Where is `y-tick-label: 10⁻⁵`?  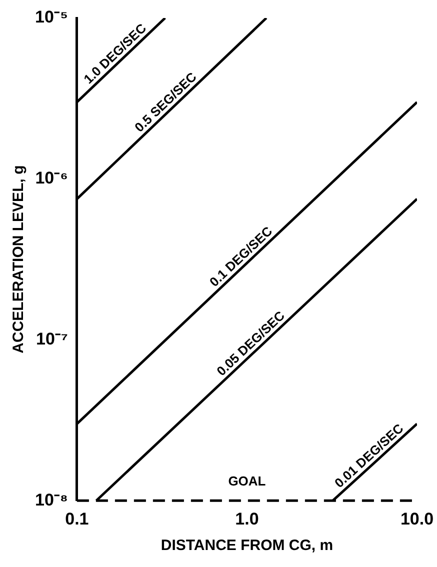
y-tick-label: 10⁻⁵ is located at coordinates (51, 17).